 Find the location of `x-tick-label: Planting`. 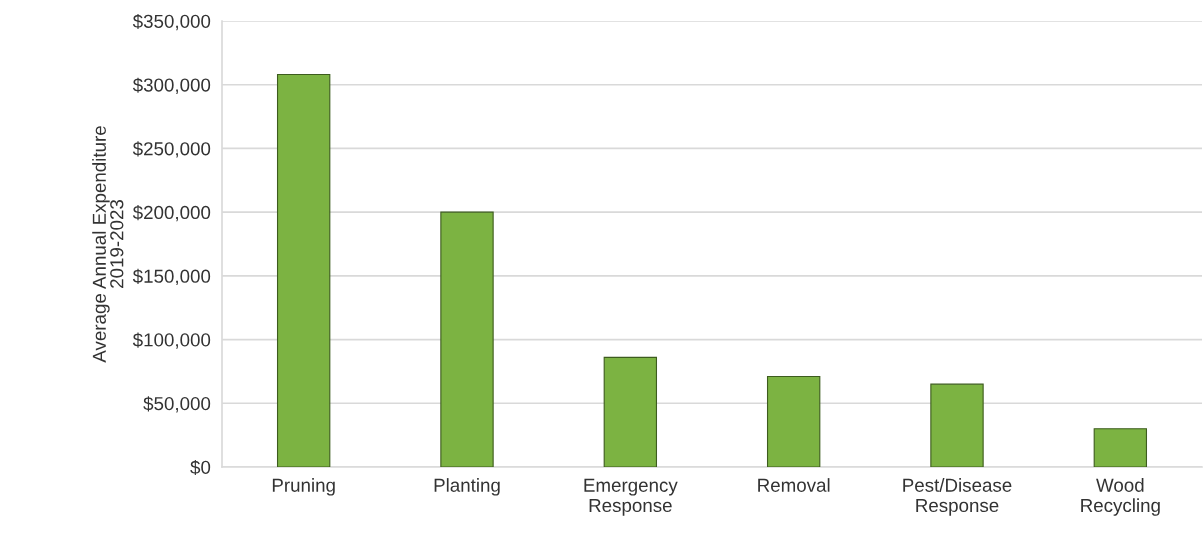

x-tick-label: Planting is located at coordinates (467, 487).